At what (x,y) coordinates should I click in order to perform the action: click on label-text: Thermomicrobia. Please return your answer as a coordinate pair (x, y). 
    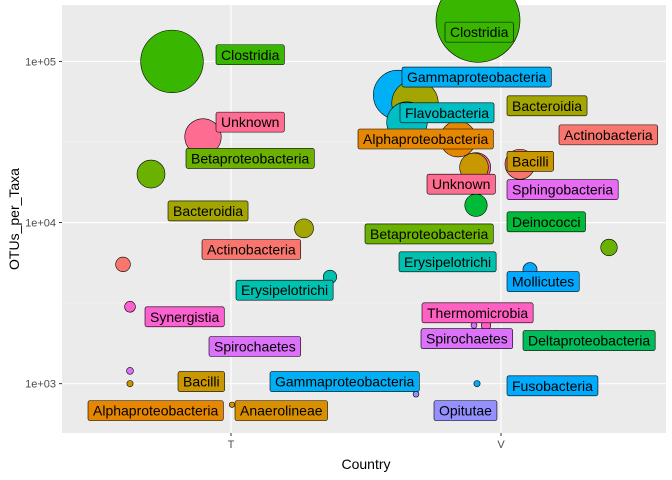
    Looking at the image, I should click on (477, 313).